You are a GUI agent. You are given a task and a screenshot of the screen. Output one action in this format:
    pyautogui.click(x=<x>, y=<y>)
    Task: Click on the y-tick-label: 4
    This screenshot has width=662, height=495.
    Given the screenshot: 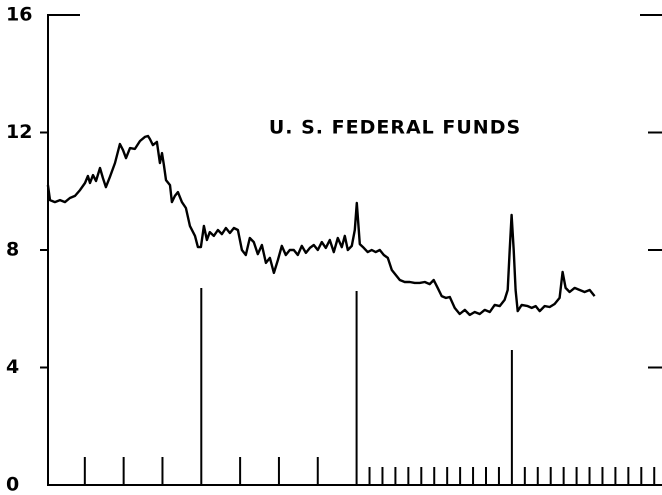 What is the action you would take?
    pyautogui.click(x=12, y=367)
    